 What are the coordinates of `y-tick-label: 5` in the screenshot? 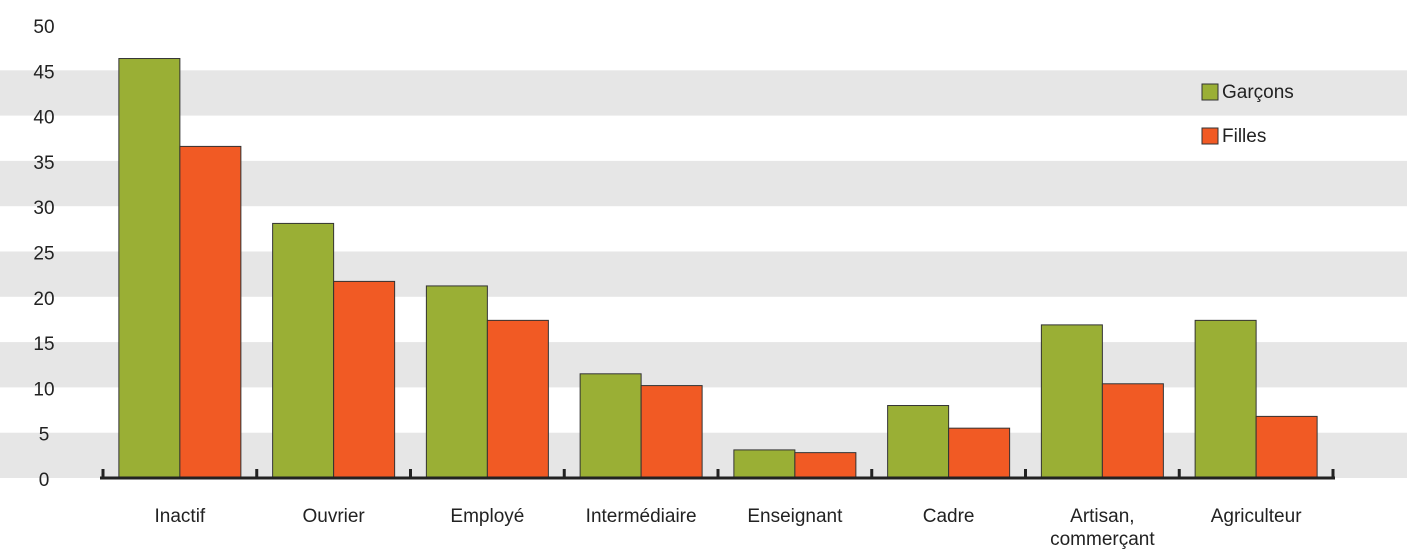 It's located at (44, 435).